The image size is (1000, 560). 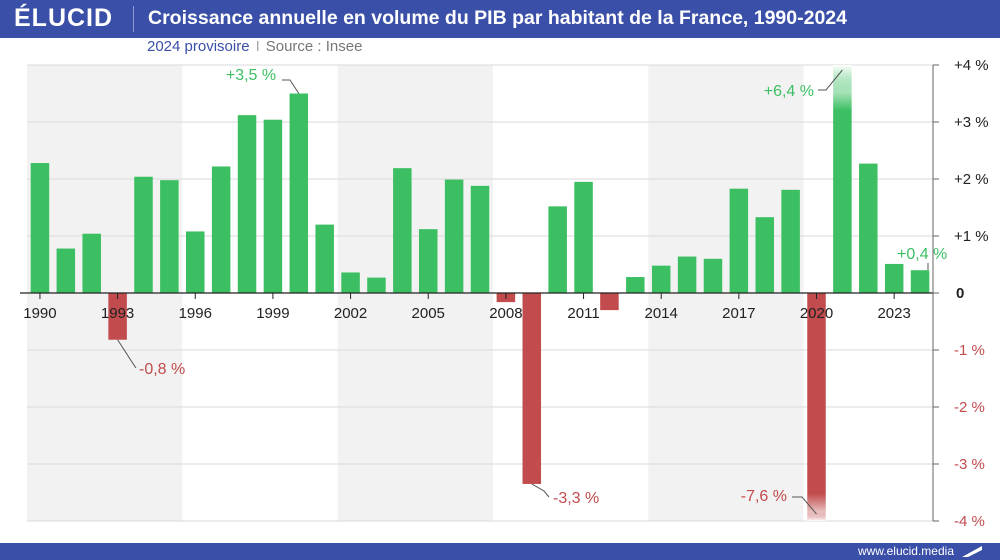 What do you see at coordinates (273, 206) in the screenshot?
I see `bar-1999` at bounding box center [273, 206].